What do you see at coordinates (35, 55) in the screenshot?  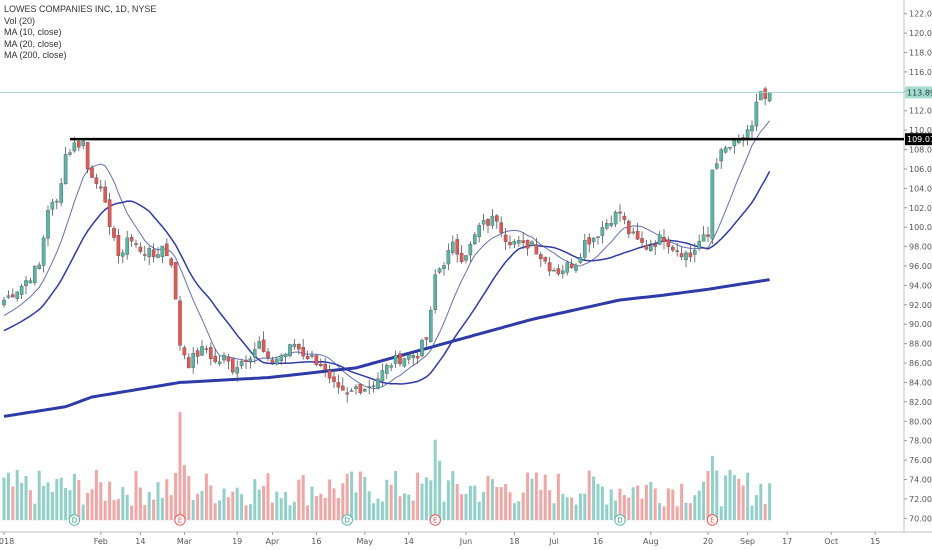 I see `ma200-indicator-label: MA (200, close)` at bounding box center [35, 55].